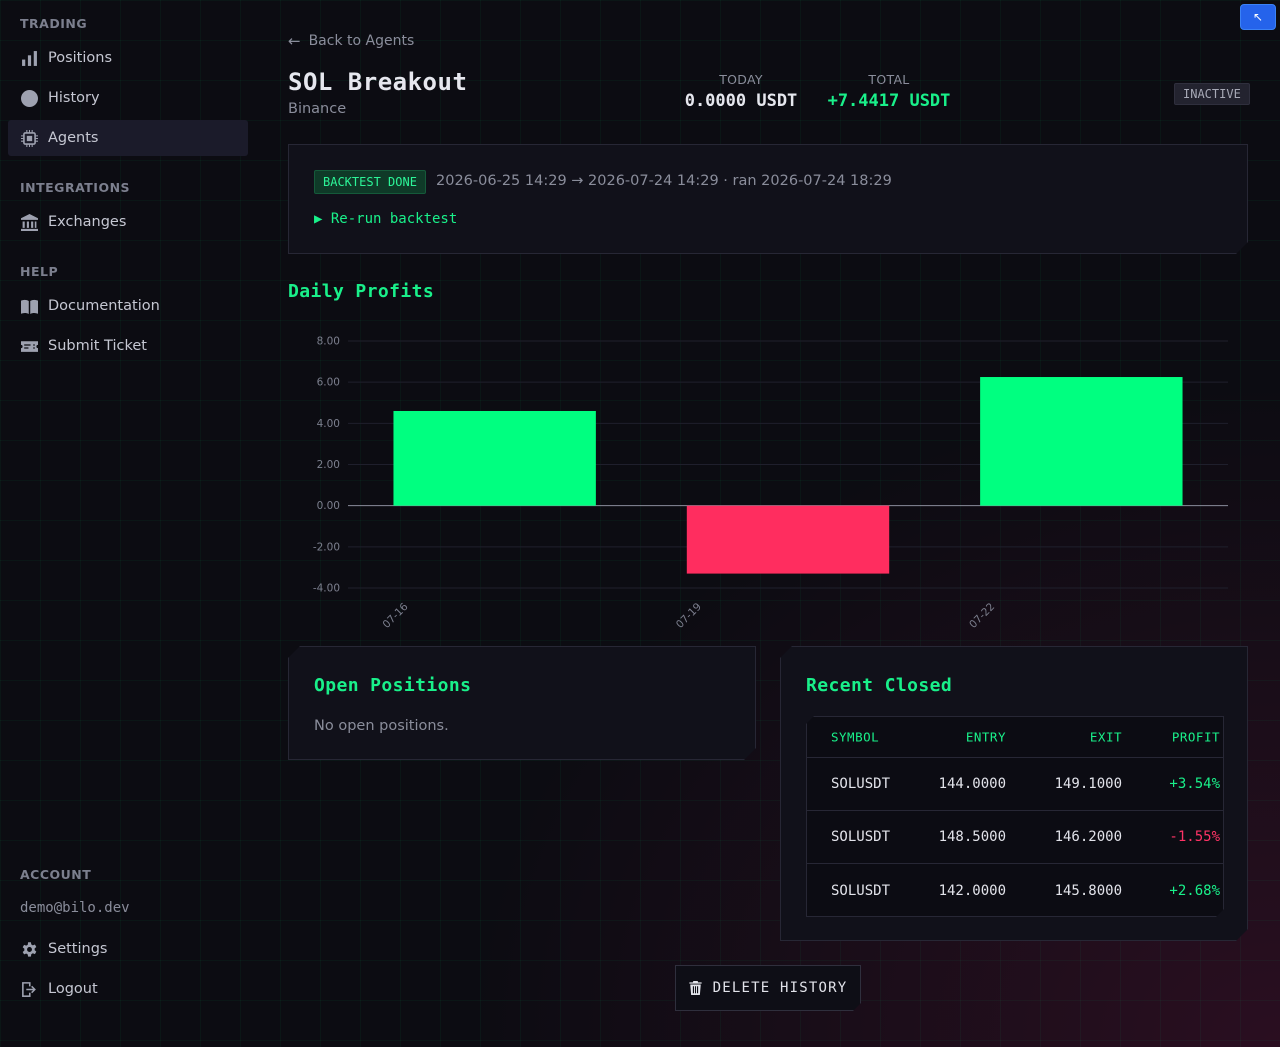 The width and height of the screenshot is (1280, 1047). I want to click on corner-pointer-button: ↖, so click(1258, 17).